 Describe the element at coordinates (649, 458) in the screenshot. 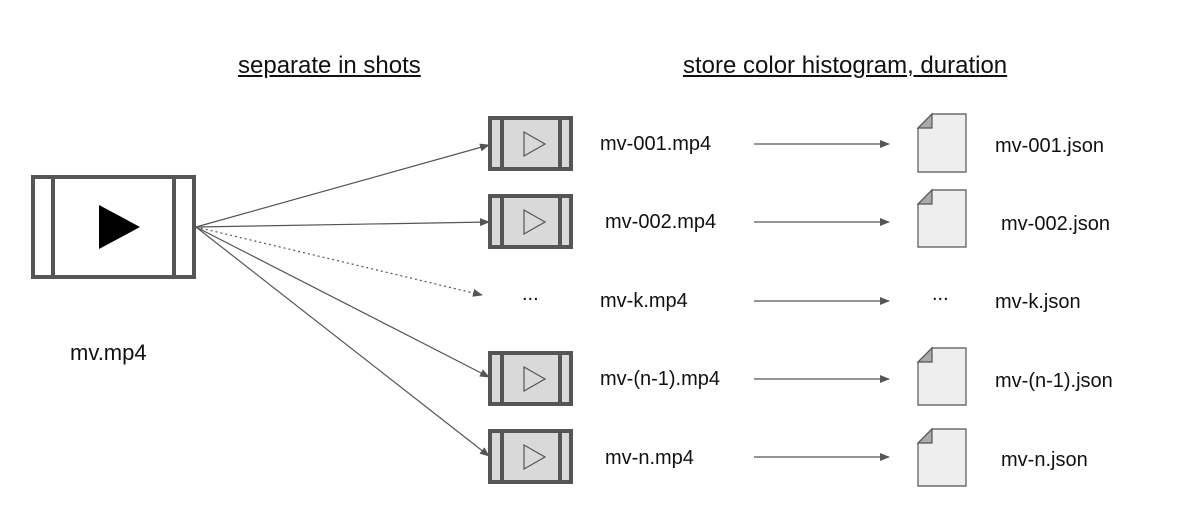

I see `shot-video-label: mv-n.mp4` at that location.